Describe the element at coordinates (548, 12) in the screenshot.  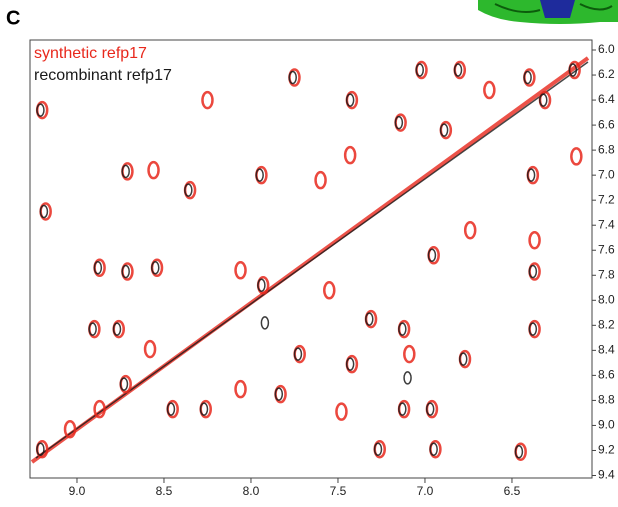
I see `protein-structure-fragment` at that location.